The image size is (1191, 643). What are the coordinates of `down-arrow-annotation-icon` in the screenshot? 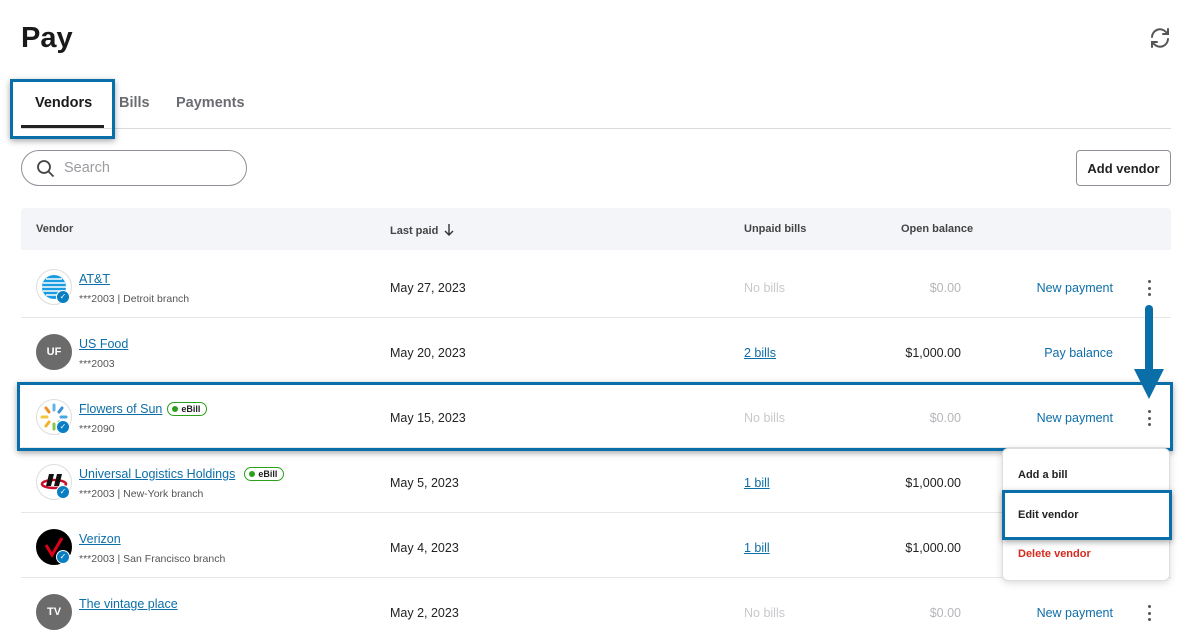 It's located at (1149, 352).